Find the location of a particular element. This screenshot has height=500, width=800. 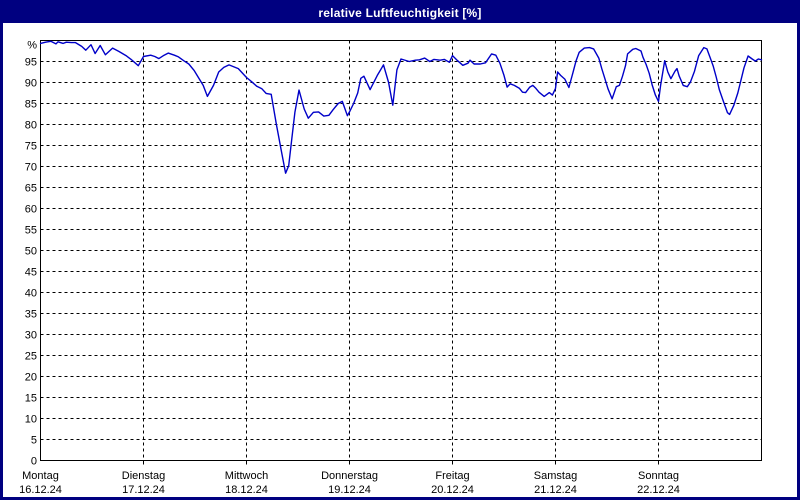

x-date-label: 20.12.24 is located at coordinates (452, 490).